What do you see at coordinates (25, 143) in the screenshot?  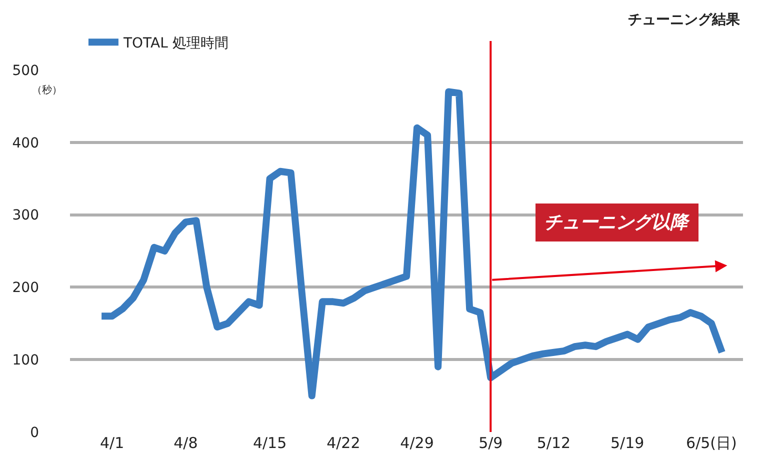 I see `y-tick-label: 400` at bounding box center [25, 143].